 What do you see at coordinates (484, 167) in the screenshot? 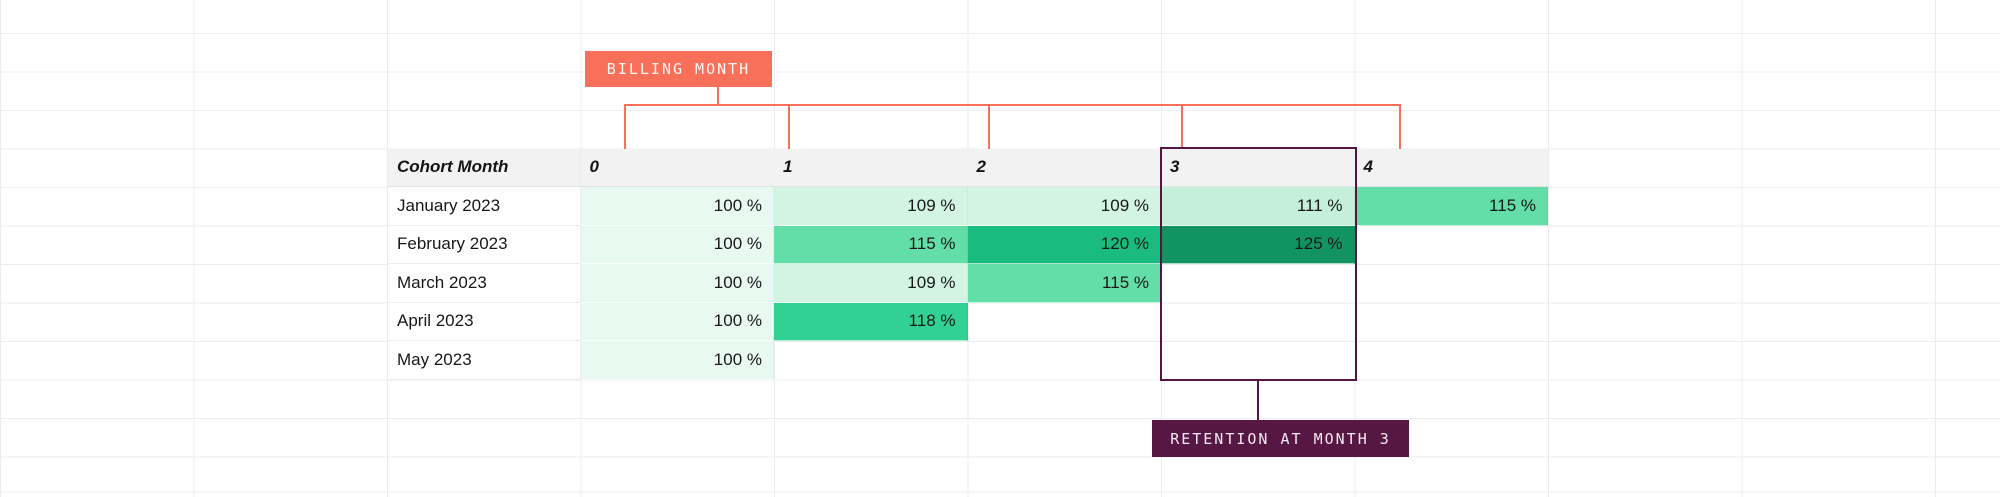
I see `header-cohort-month: Cohort Month` at bounding box center [484, 167].